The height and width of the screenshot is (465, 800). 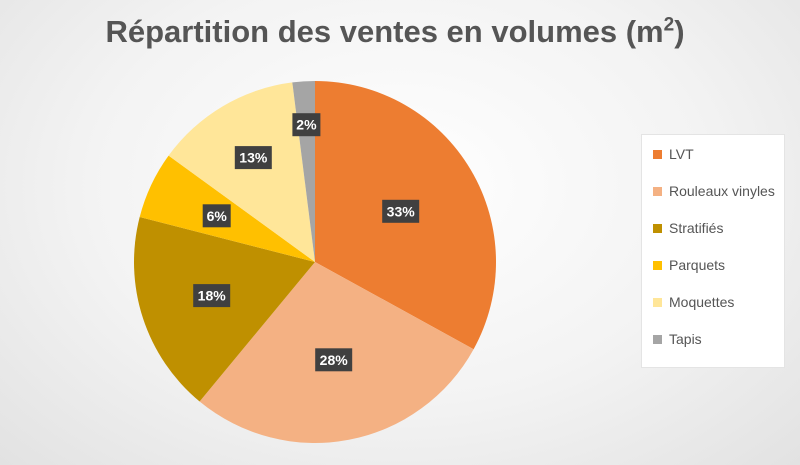 What do you see at coordinates (702, 302) in the screenshot?
I see `legend-label: Moquettes` at bounding box center [702, 302].